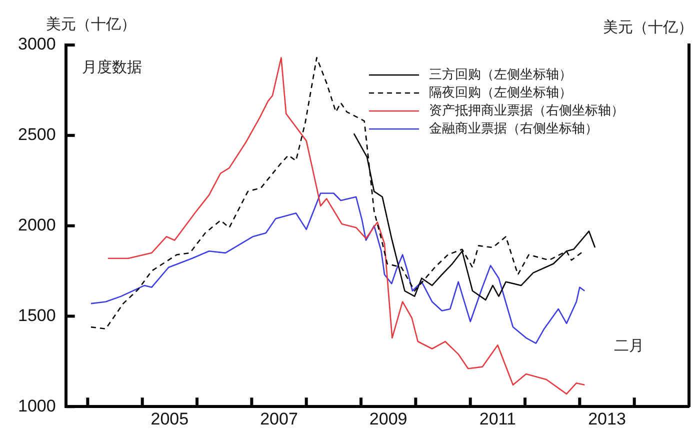 Image resolution: width=697 pixels, height=437 pixels. I want to click on x-tick-label: 2013, so click(607, 418).